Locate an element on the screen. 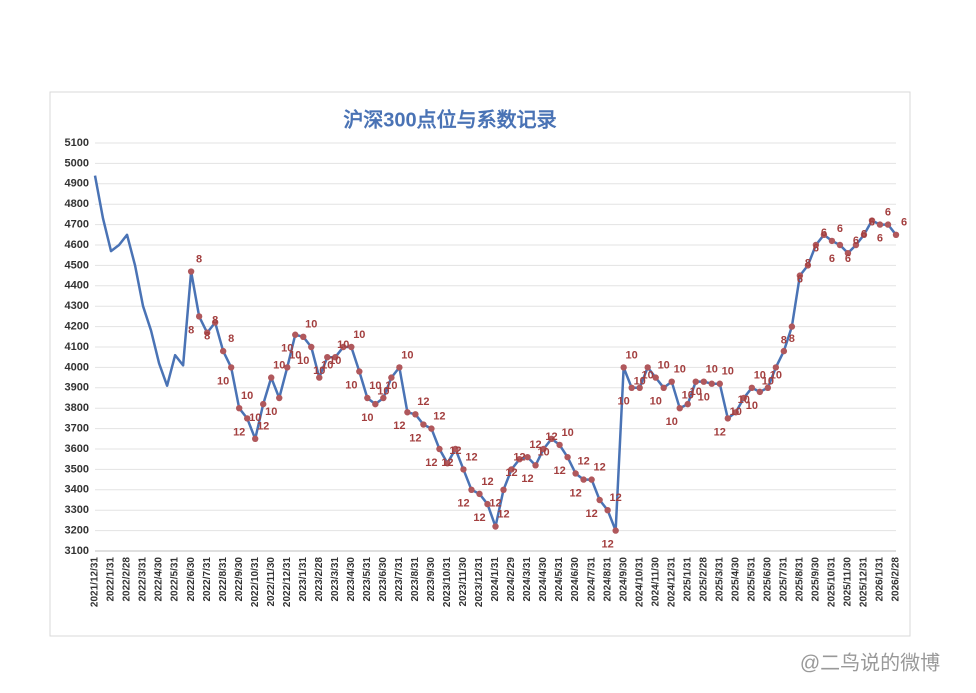 The width and height of the screenshot is (976, 693). y-tick-label: 4500 is located at coordinates (77, 265).